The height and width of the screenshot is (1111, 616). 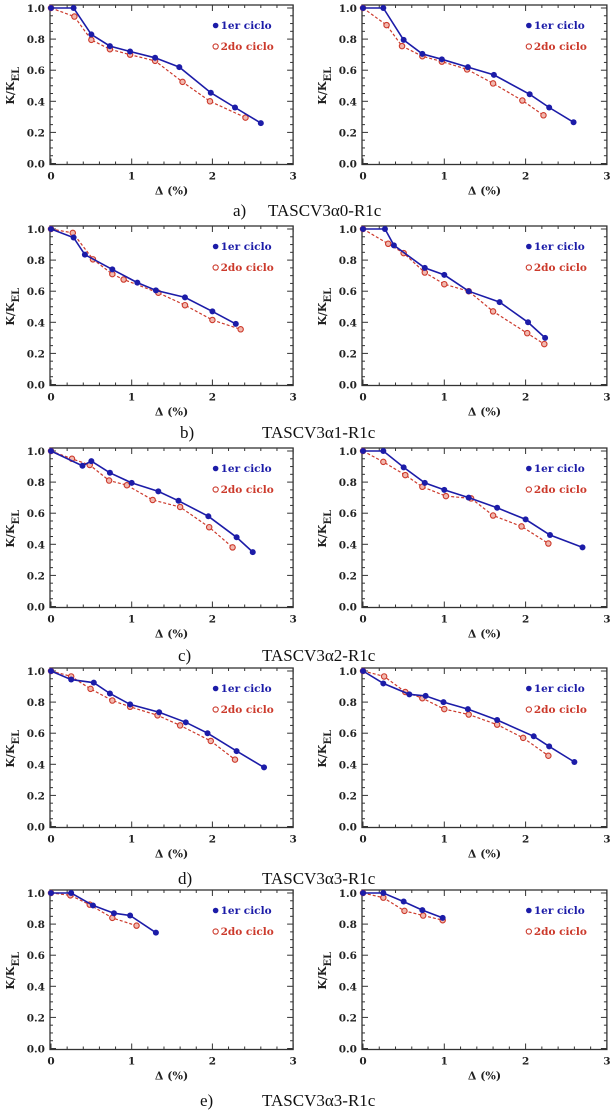 I want to click on caption-name: TASCV3α1-R1c, so click(x=319, y=432).